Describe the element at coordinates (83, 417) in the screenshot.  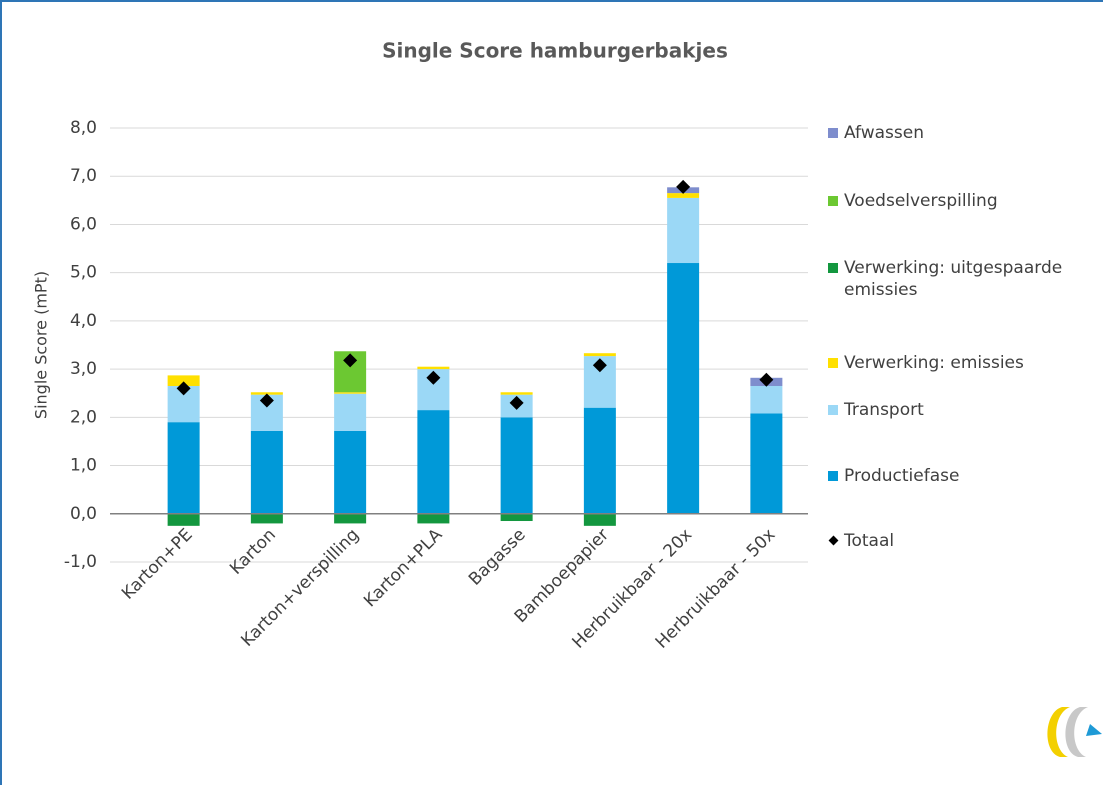
I see `y-tick-label: 2,0` at that location.